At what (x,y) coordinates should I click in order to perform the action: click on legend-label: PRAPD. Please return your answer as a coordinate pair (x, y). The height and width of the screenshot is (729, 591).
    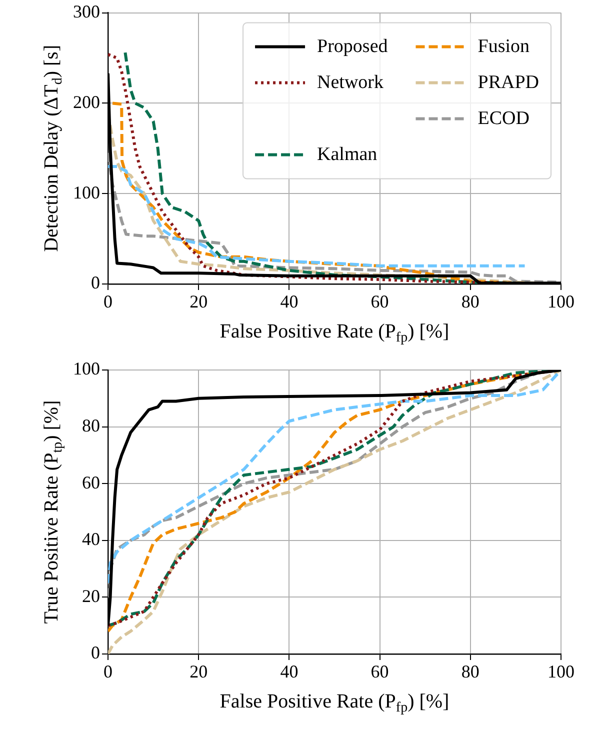
    Looking at the image, I should click on (508, 82).